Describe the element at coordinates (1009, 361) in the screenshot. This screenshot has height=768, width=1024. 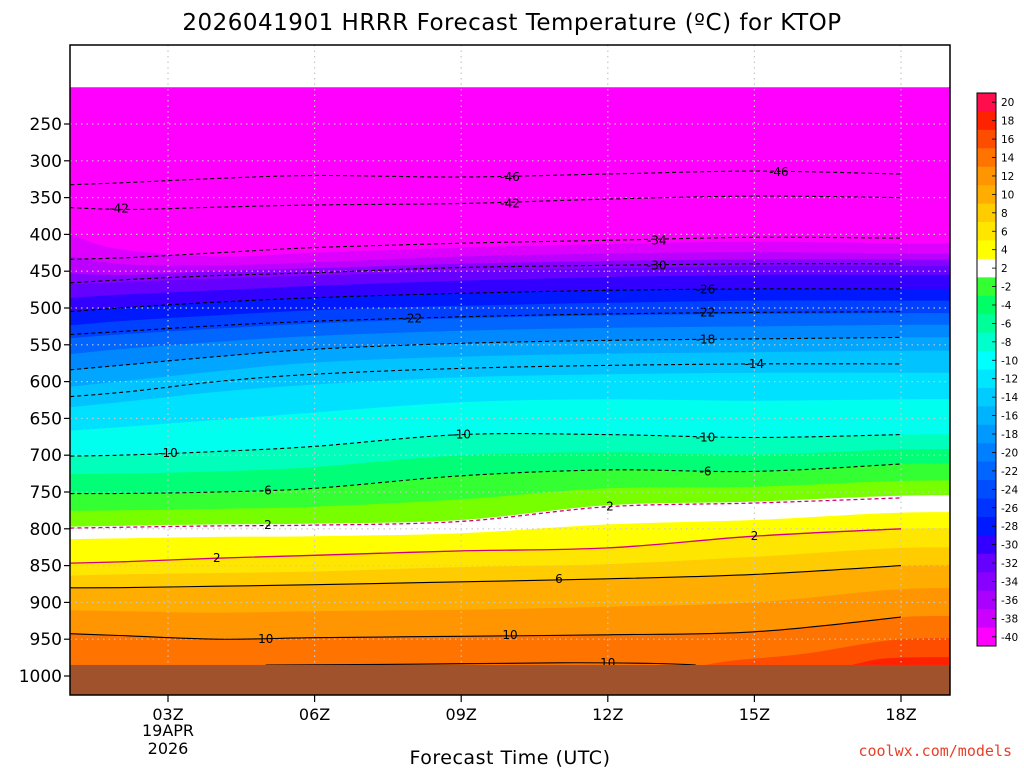
I see `colorbar-label-14: -10` at that location.